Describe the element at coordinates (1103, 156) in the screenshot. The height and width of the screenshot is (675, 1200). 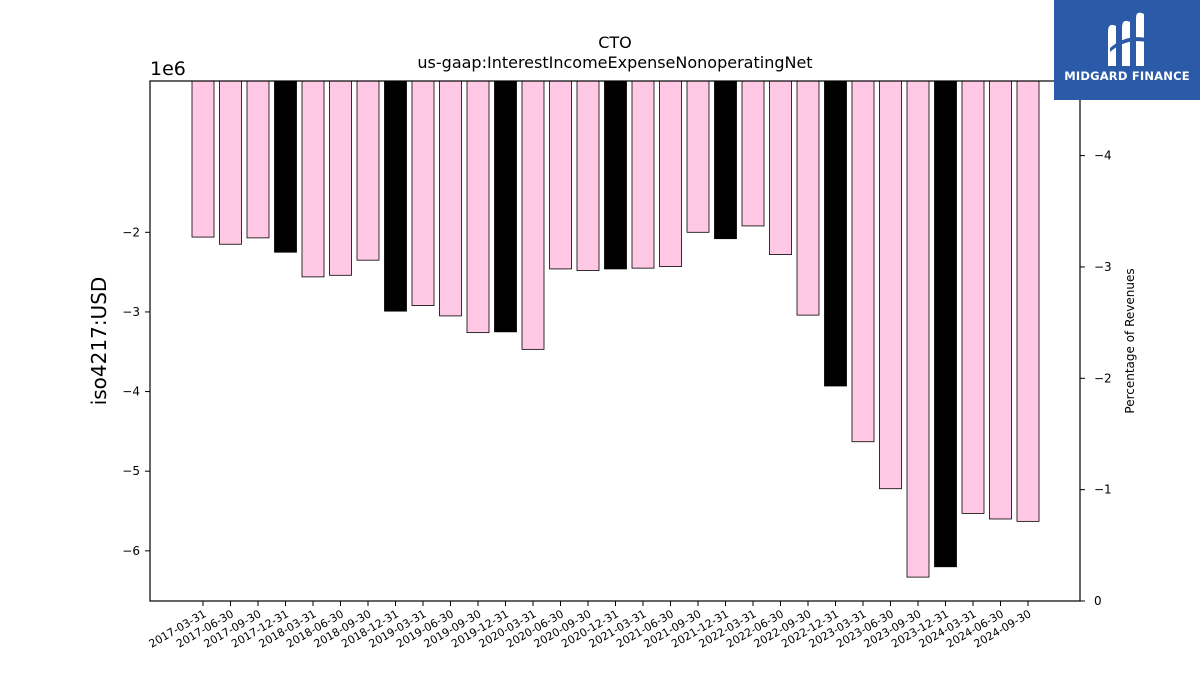
I see `y2-tick-label: −4` at that location.